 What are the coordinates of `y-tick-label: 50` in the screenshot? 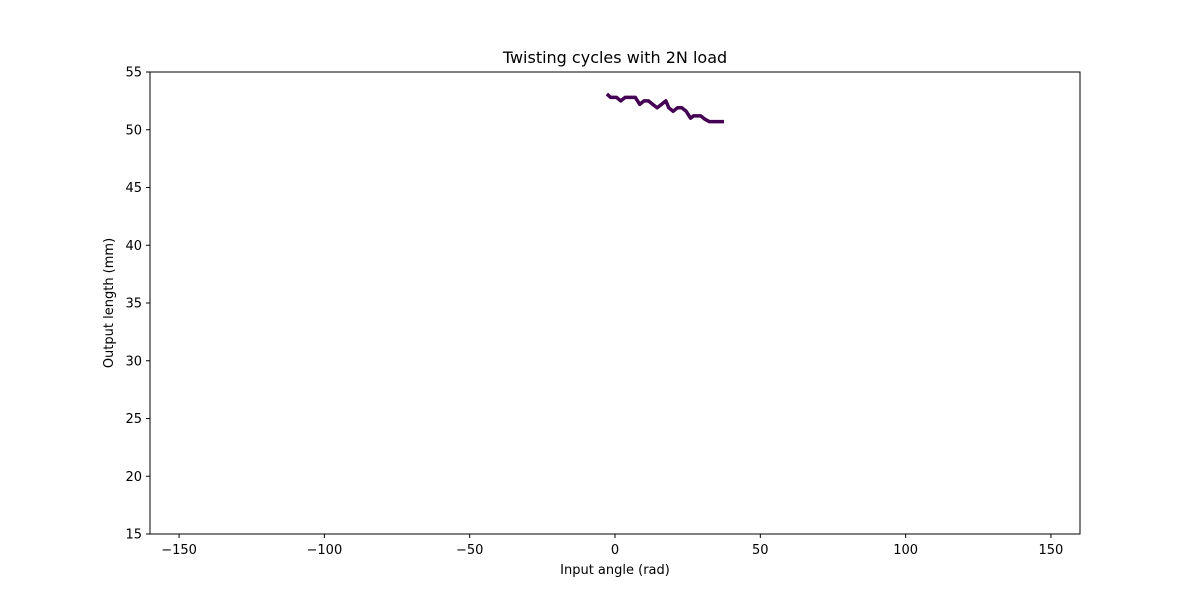 It's located at (133, 130).